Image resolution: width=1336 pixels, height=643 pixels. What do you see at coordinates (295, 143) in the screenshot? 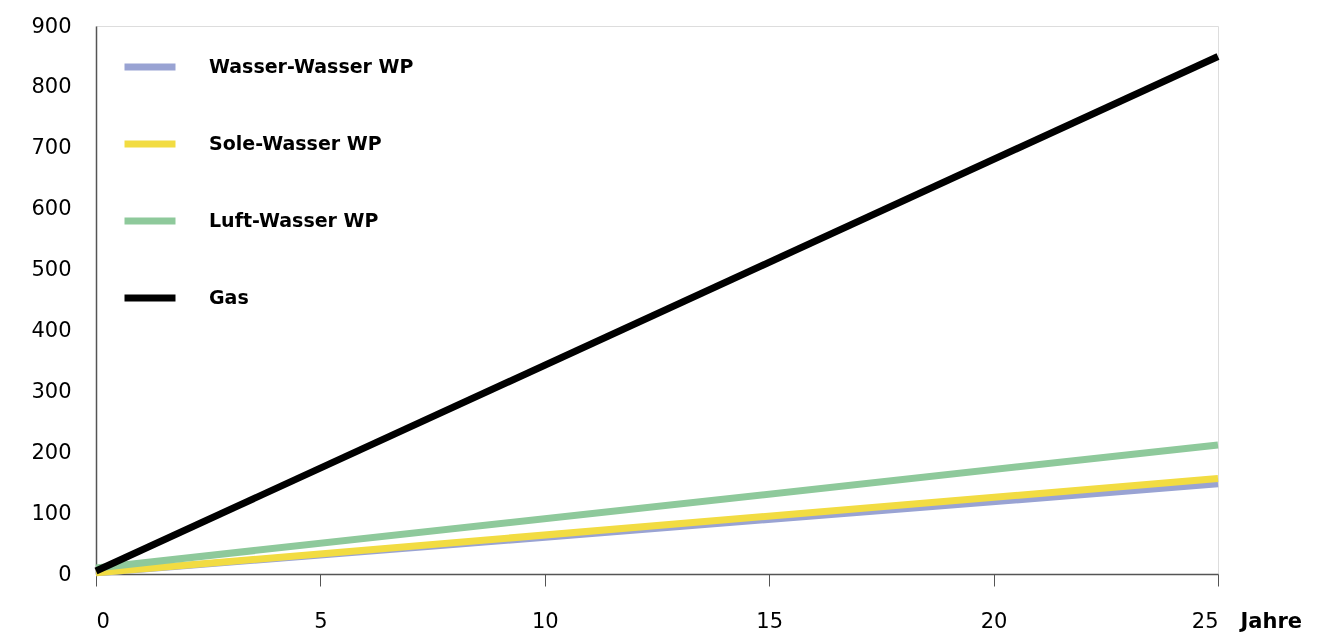
I see `legend-label: Sole-Wasser WP` at bounding box center [295, 143].